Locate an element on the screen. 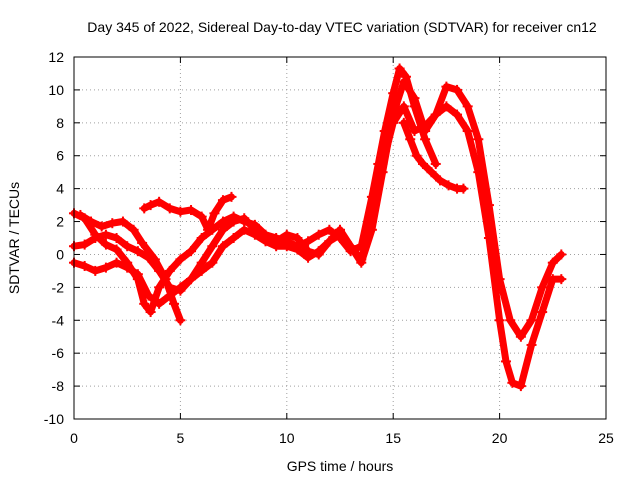  x-tick-label: 10 is located at coordinates (287, 438).